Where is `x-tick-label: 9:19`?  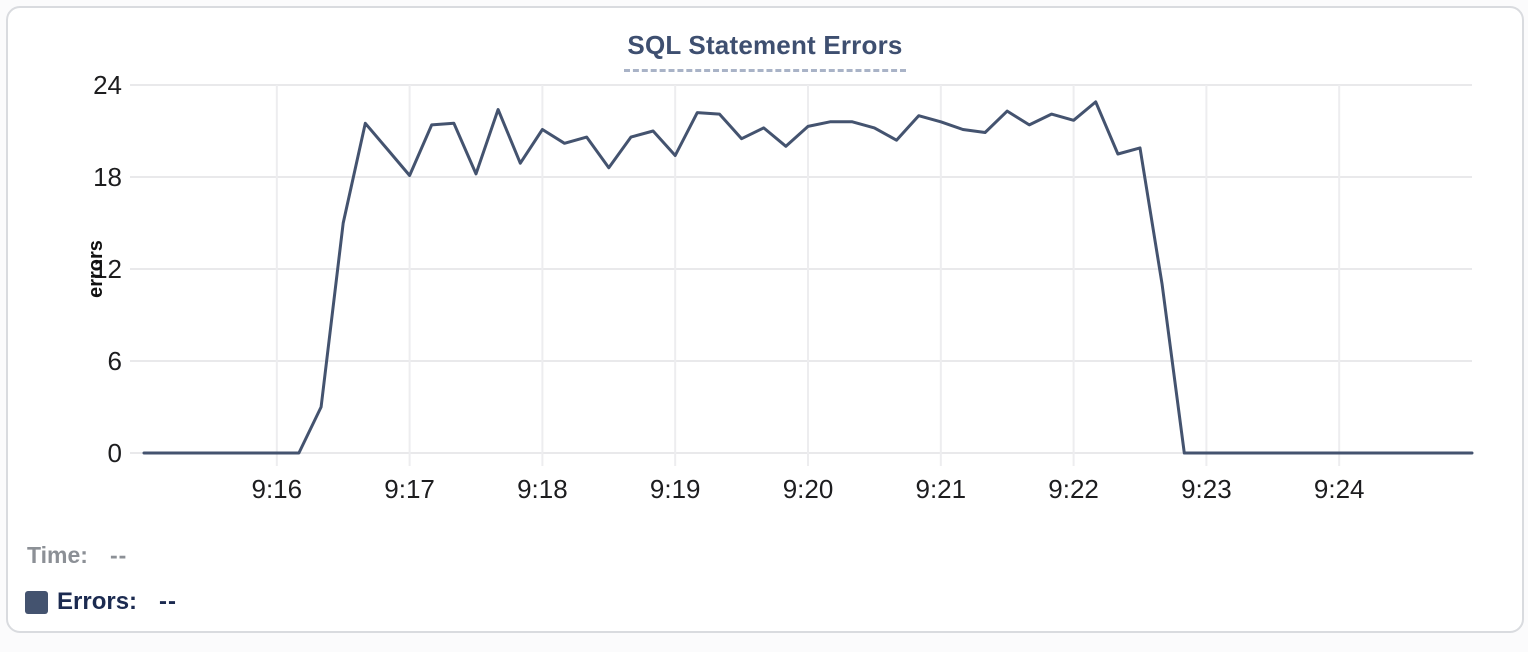
x-tick-label: 9:19 is located at coordinates (675, 489).